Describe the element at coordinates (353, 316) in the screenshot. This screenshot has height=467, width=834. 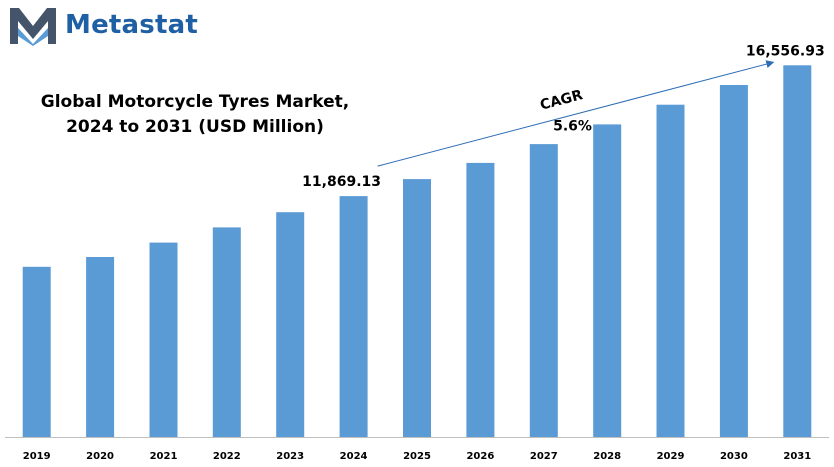
I see `bar-2024` at that location.